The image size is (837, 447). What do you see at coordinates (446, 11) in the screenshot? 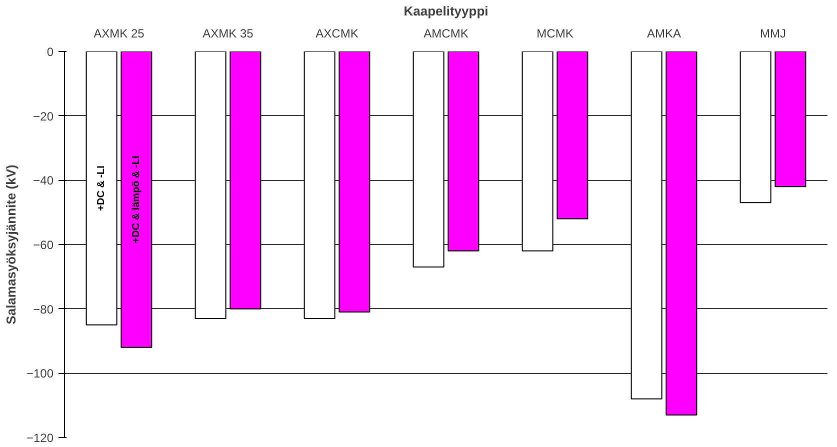
I see `x-axis-title: Kaapelityyppi` at bounding box center [446, 11].